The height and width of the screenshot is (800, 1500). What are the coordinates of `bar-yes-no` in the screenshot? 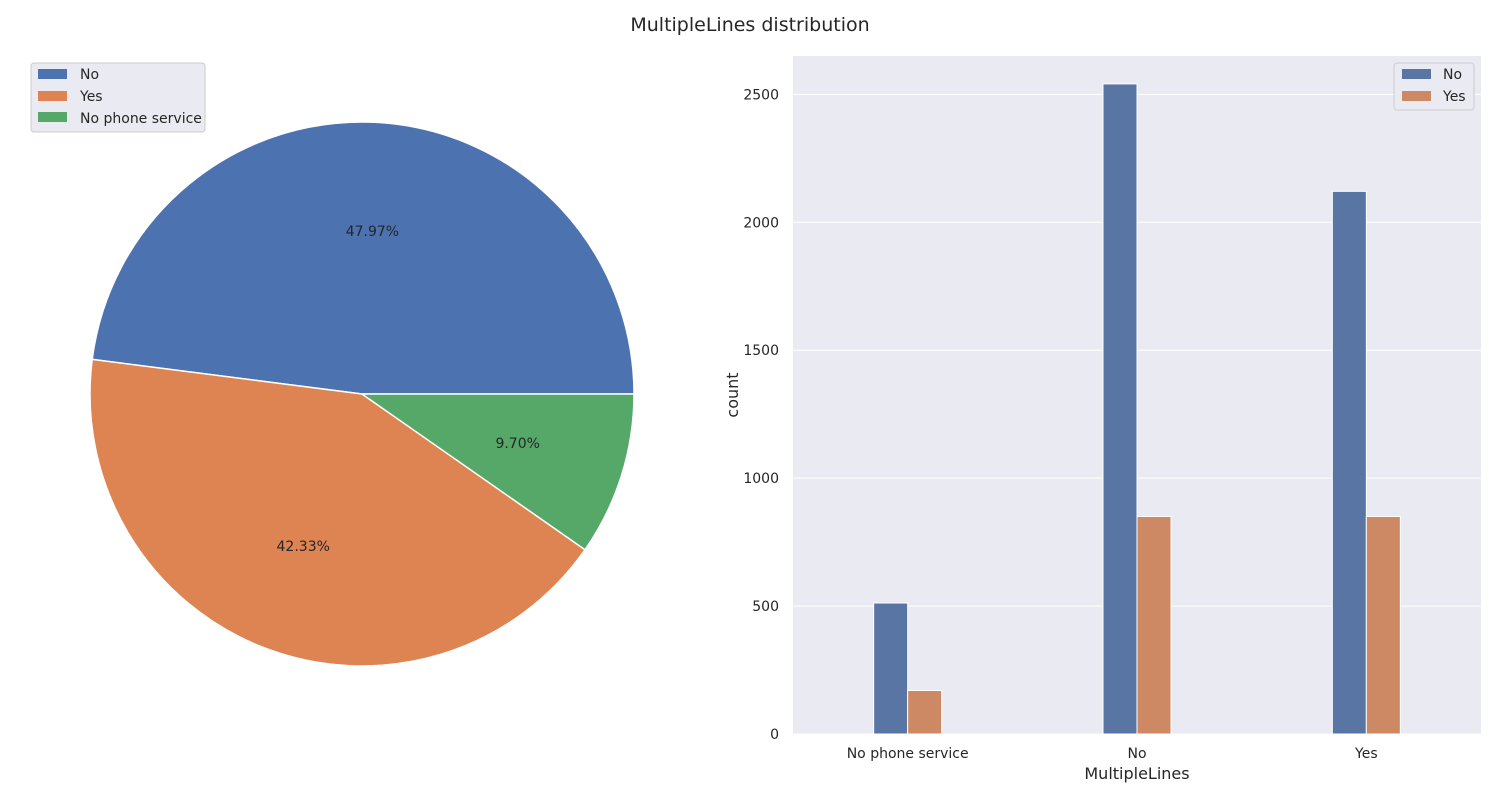 It's located at (1349, 462).